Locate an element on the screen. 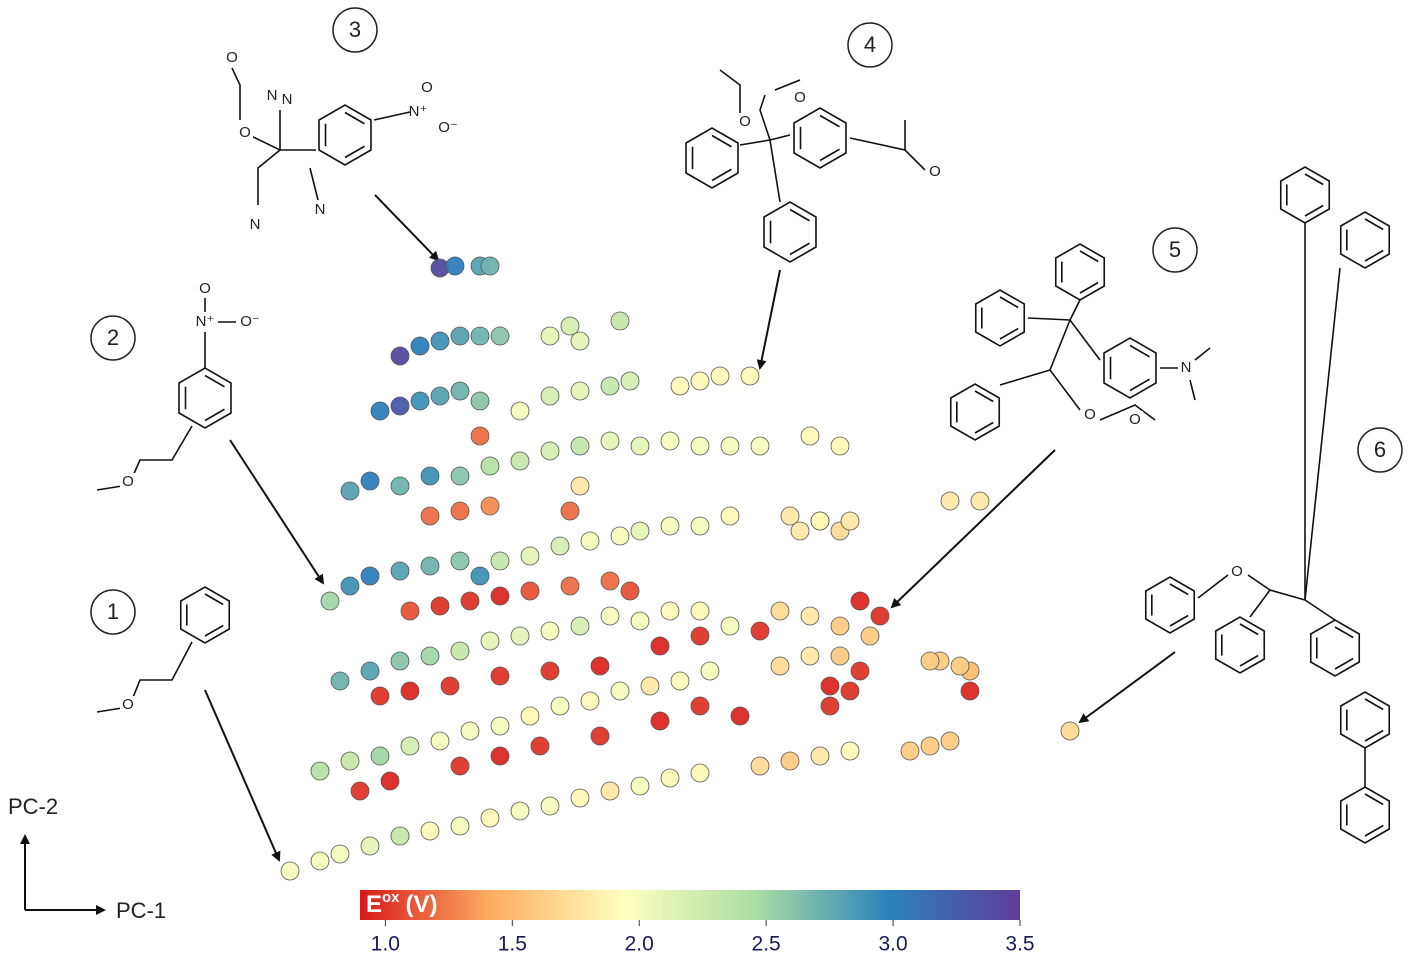 The image size is (1419, 966). compound-number: 2 is located at coordinates (113, 337).